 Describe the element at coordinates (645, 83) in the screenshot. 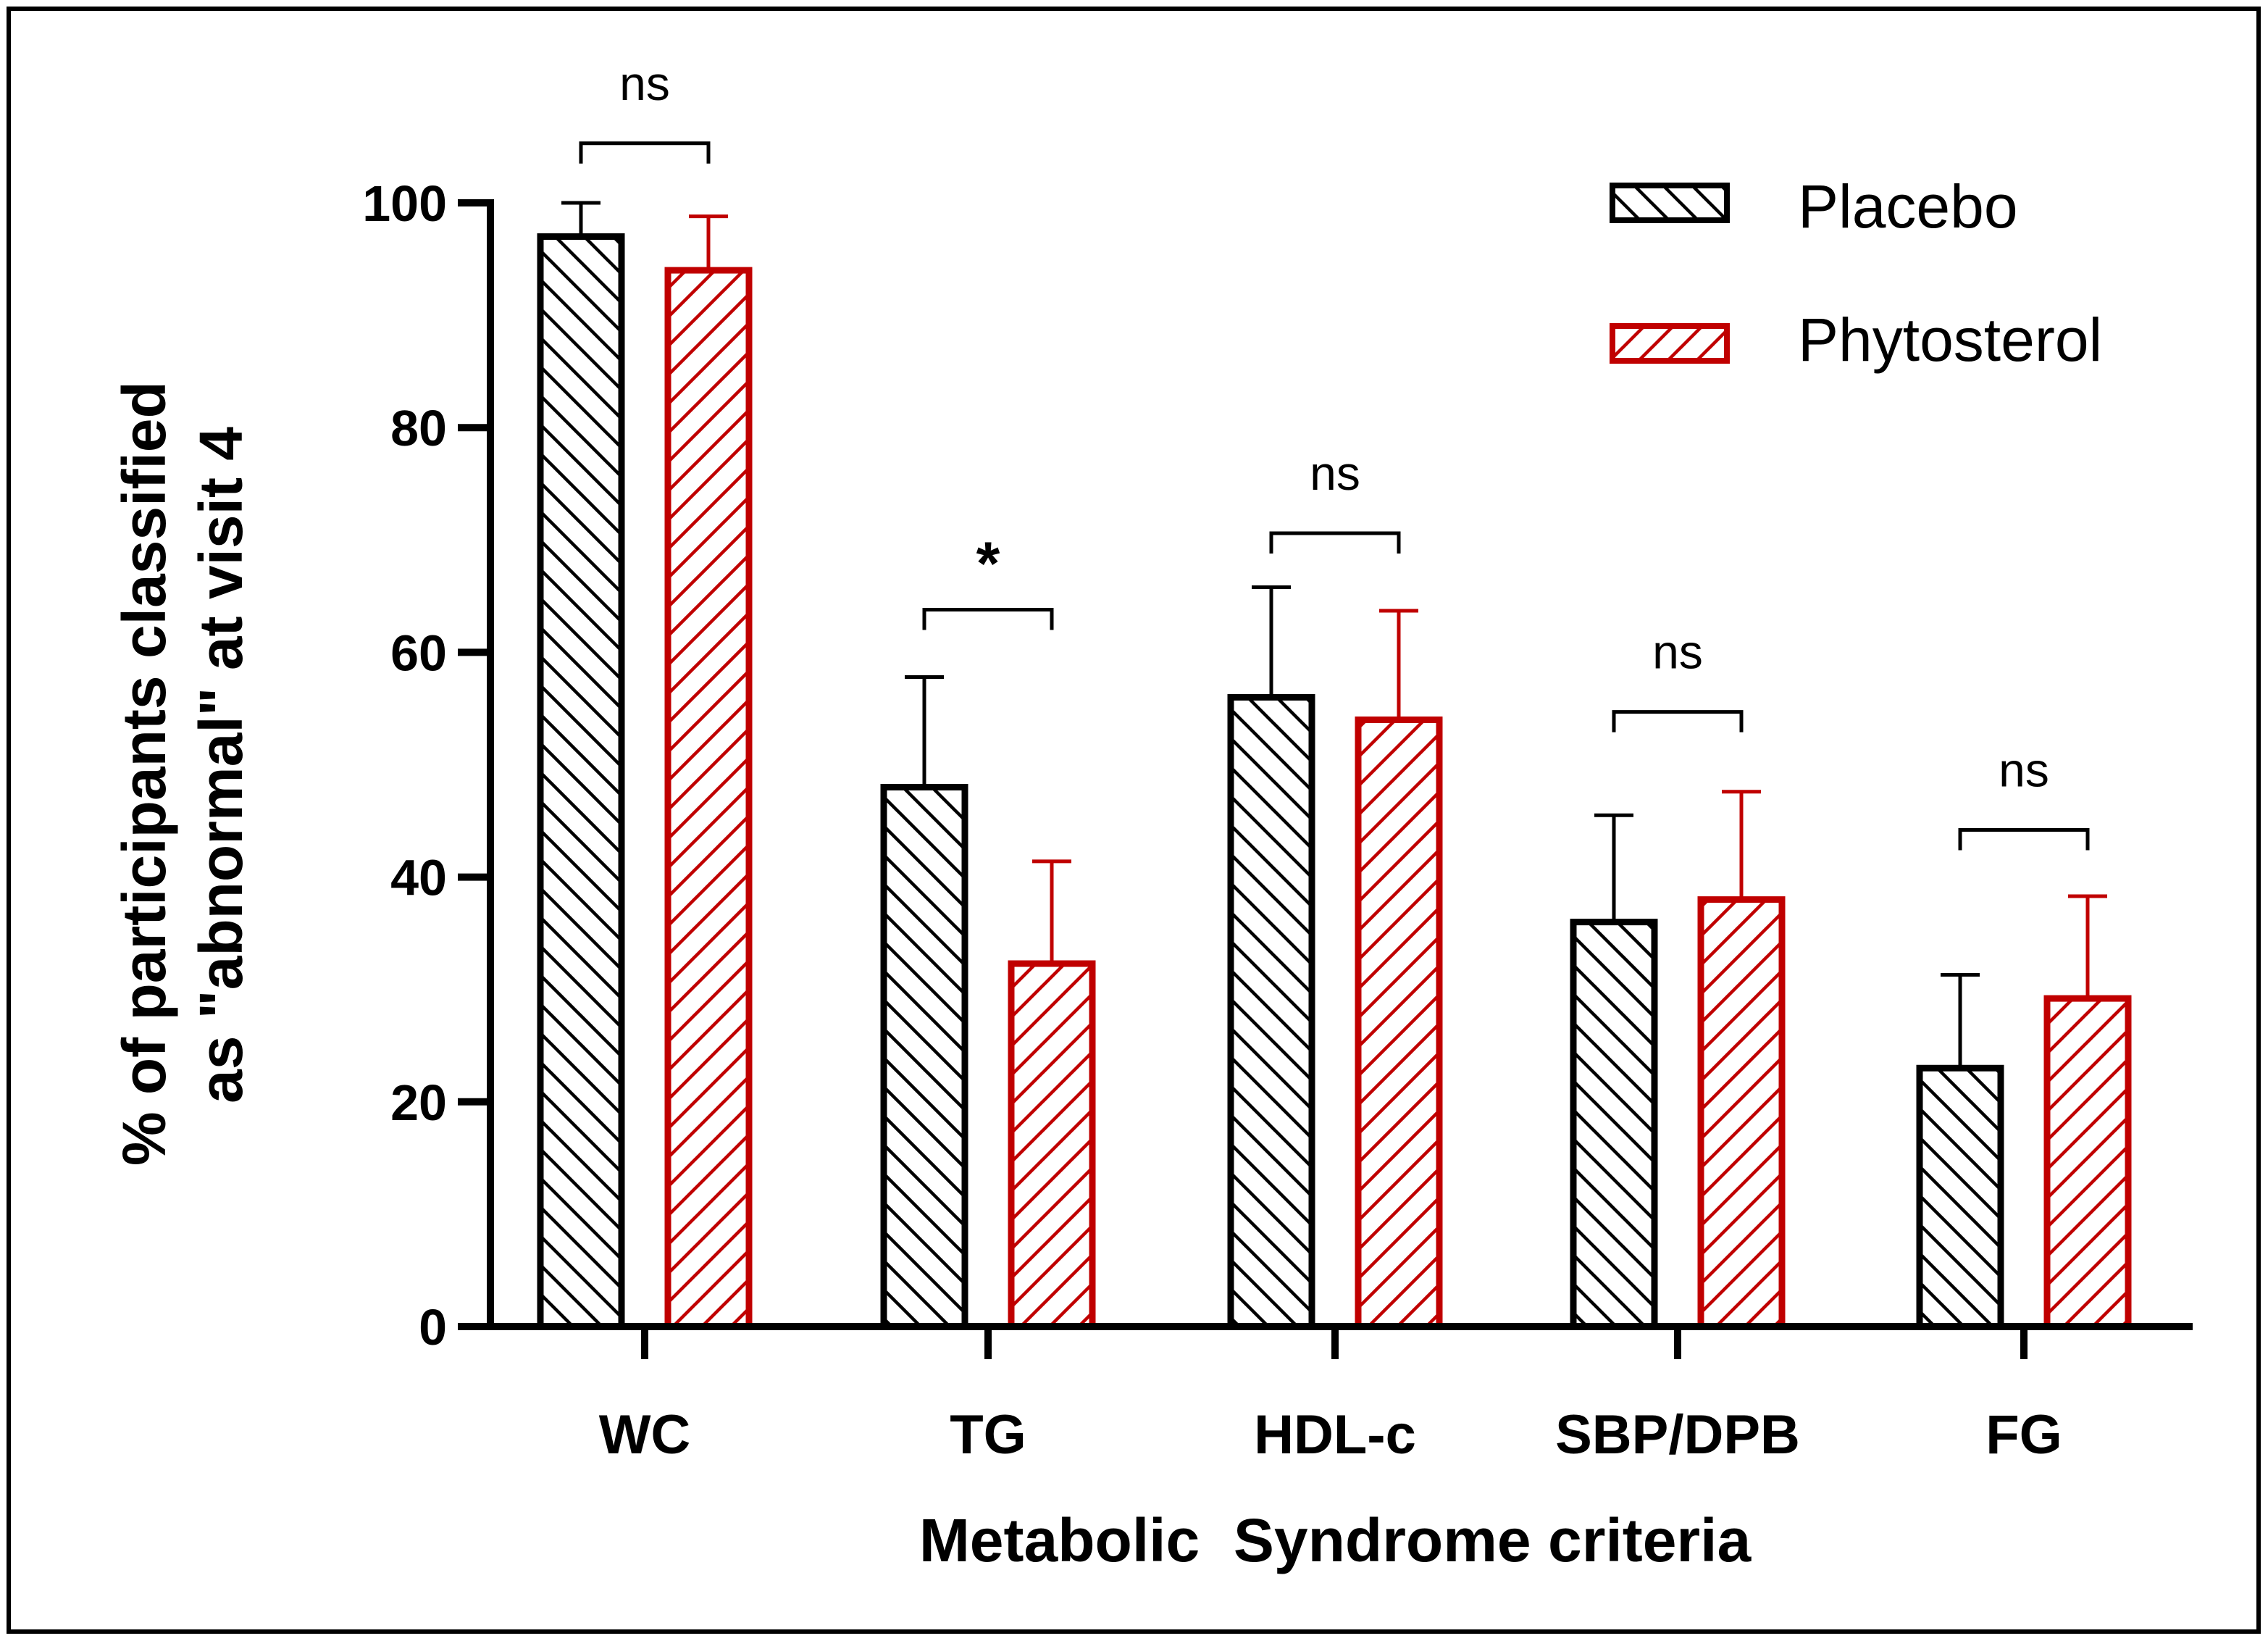

I see `significance-label-wc: ns` at that location.